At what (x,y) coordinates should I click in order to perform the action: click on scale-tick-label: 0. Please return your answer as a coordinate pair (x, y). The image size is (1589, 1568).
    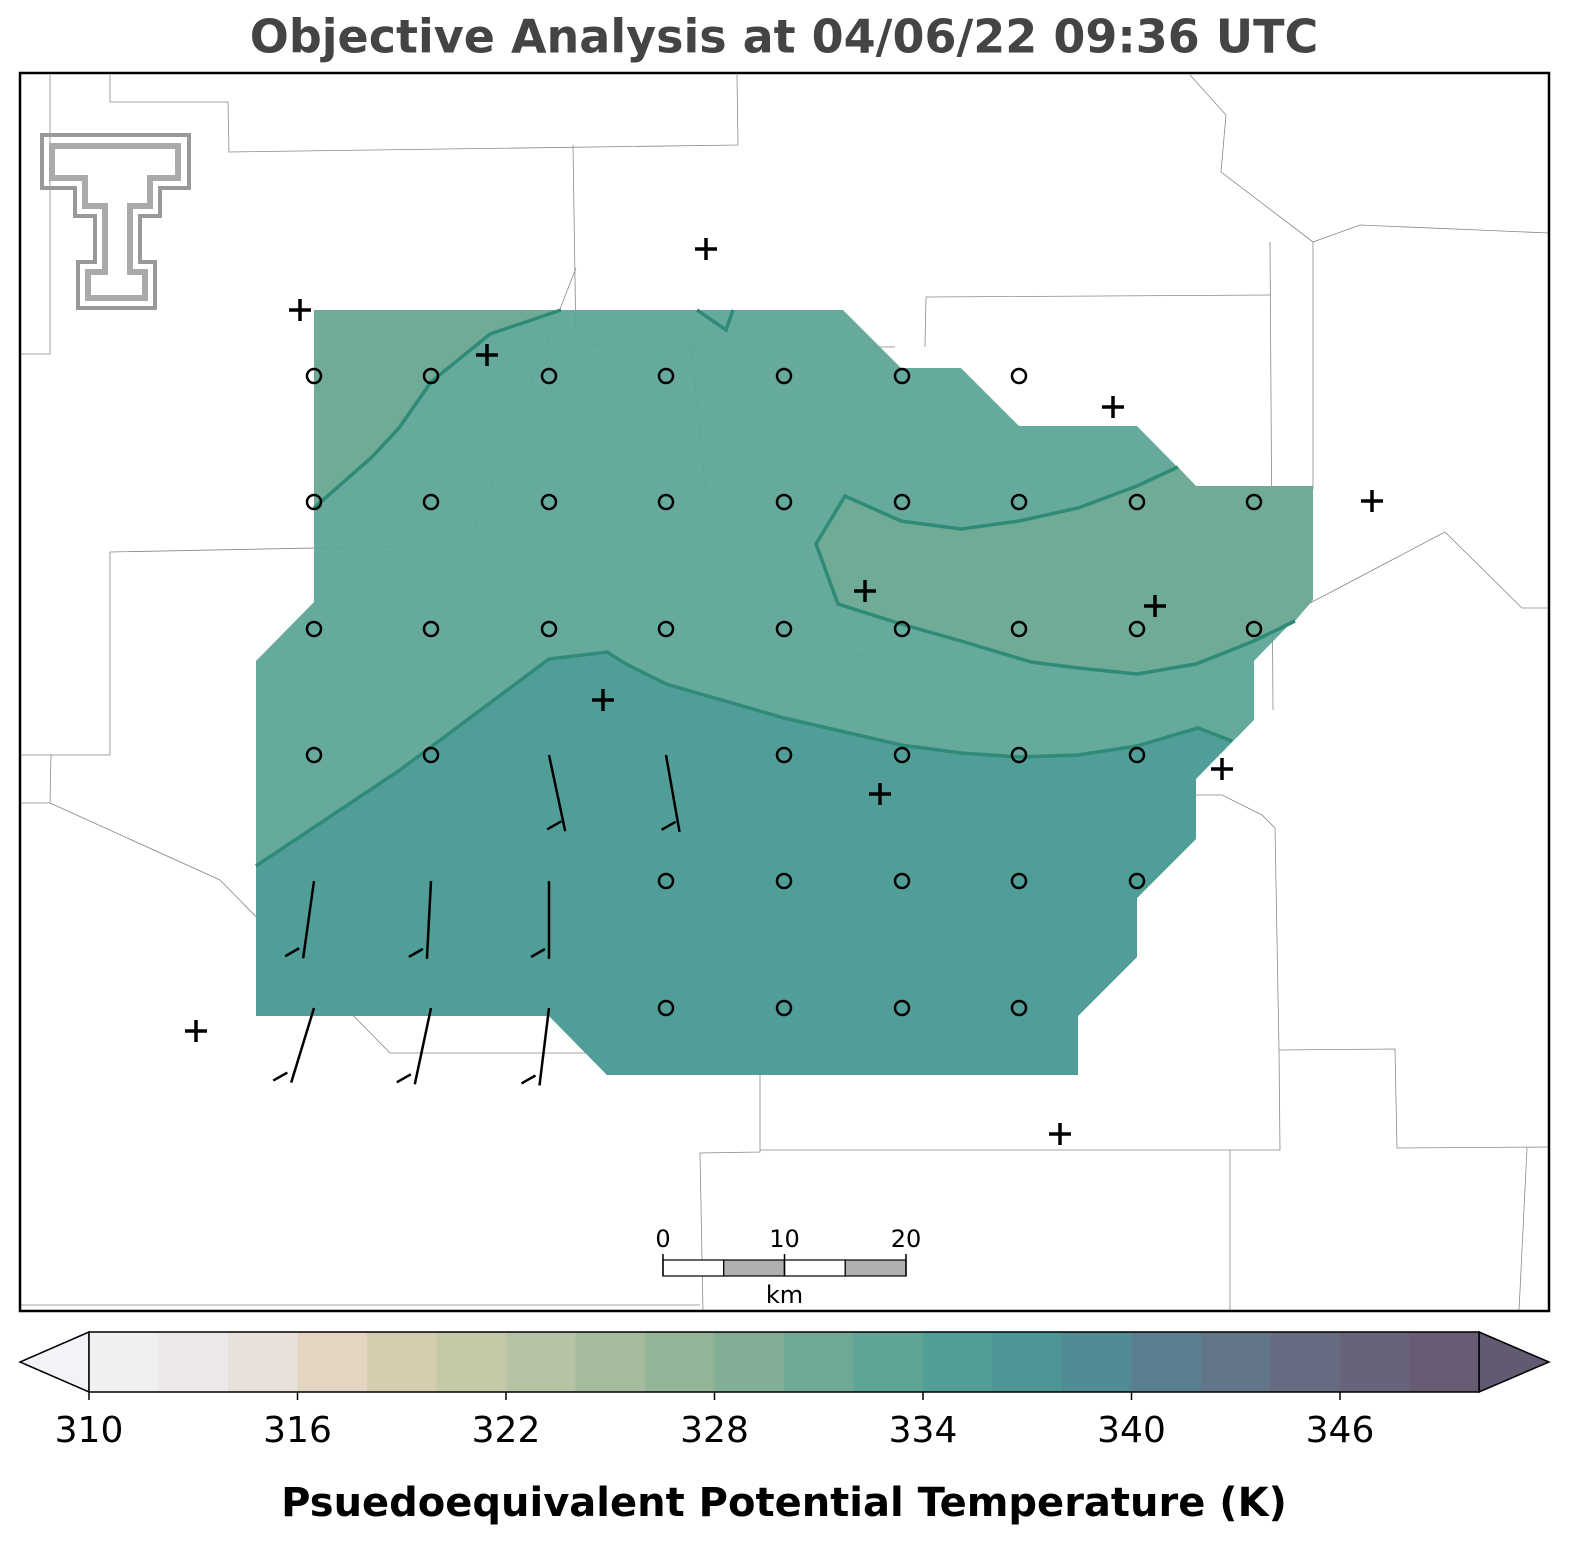
    Looking at the image, I should click on (662, 1239).